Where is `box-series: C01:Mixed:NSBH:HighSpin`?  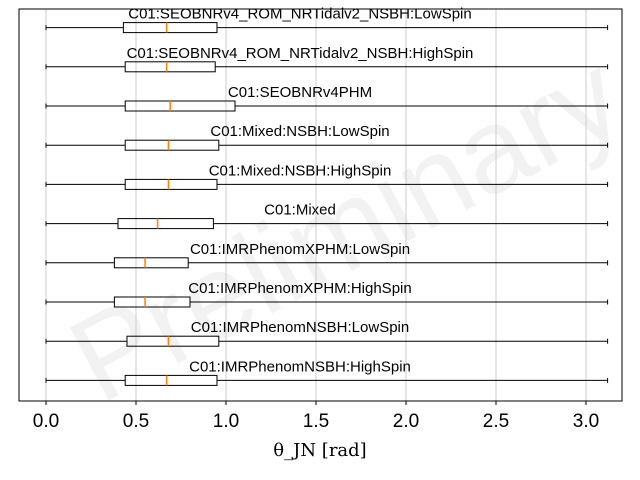 box-series: C01:Mixed:NSBH:HighSpin is located at coordinates (327, 176).